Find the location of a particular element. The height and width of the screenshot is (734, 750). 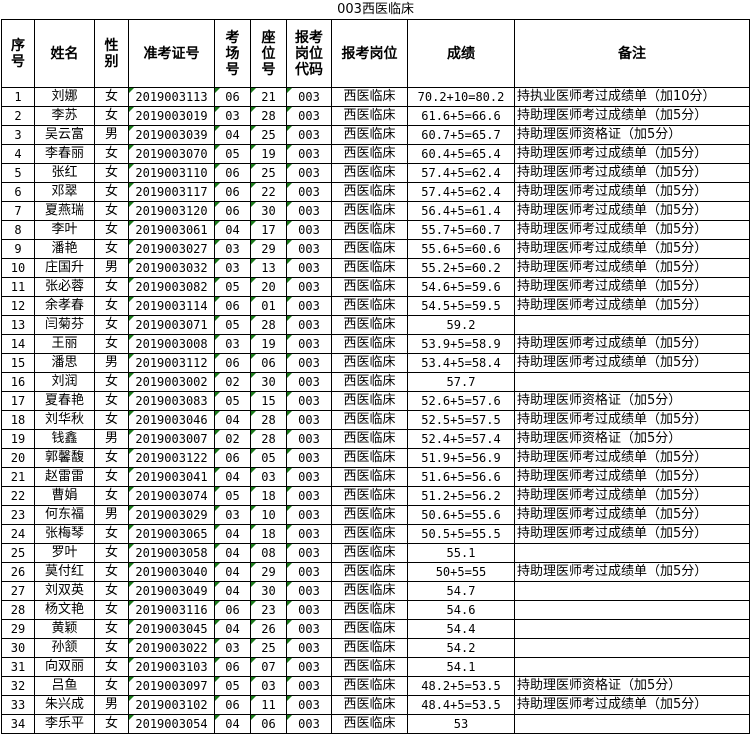

cell-ticket-no: 2019003058 is located at coordinates (171, 553).